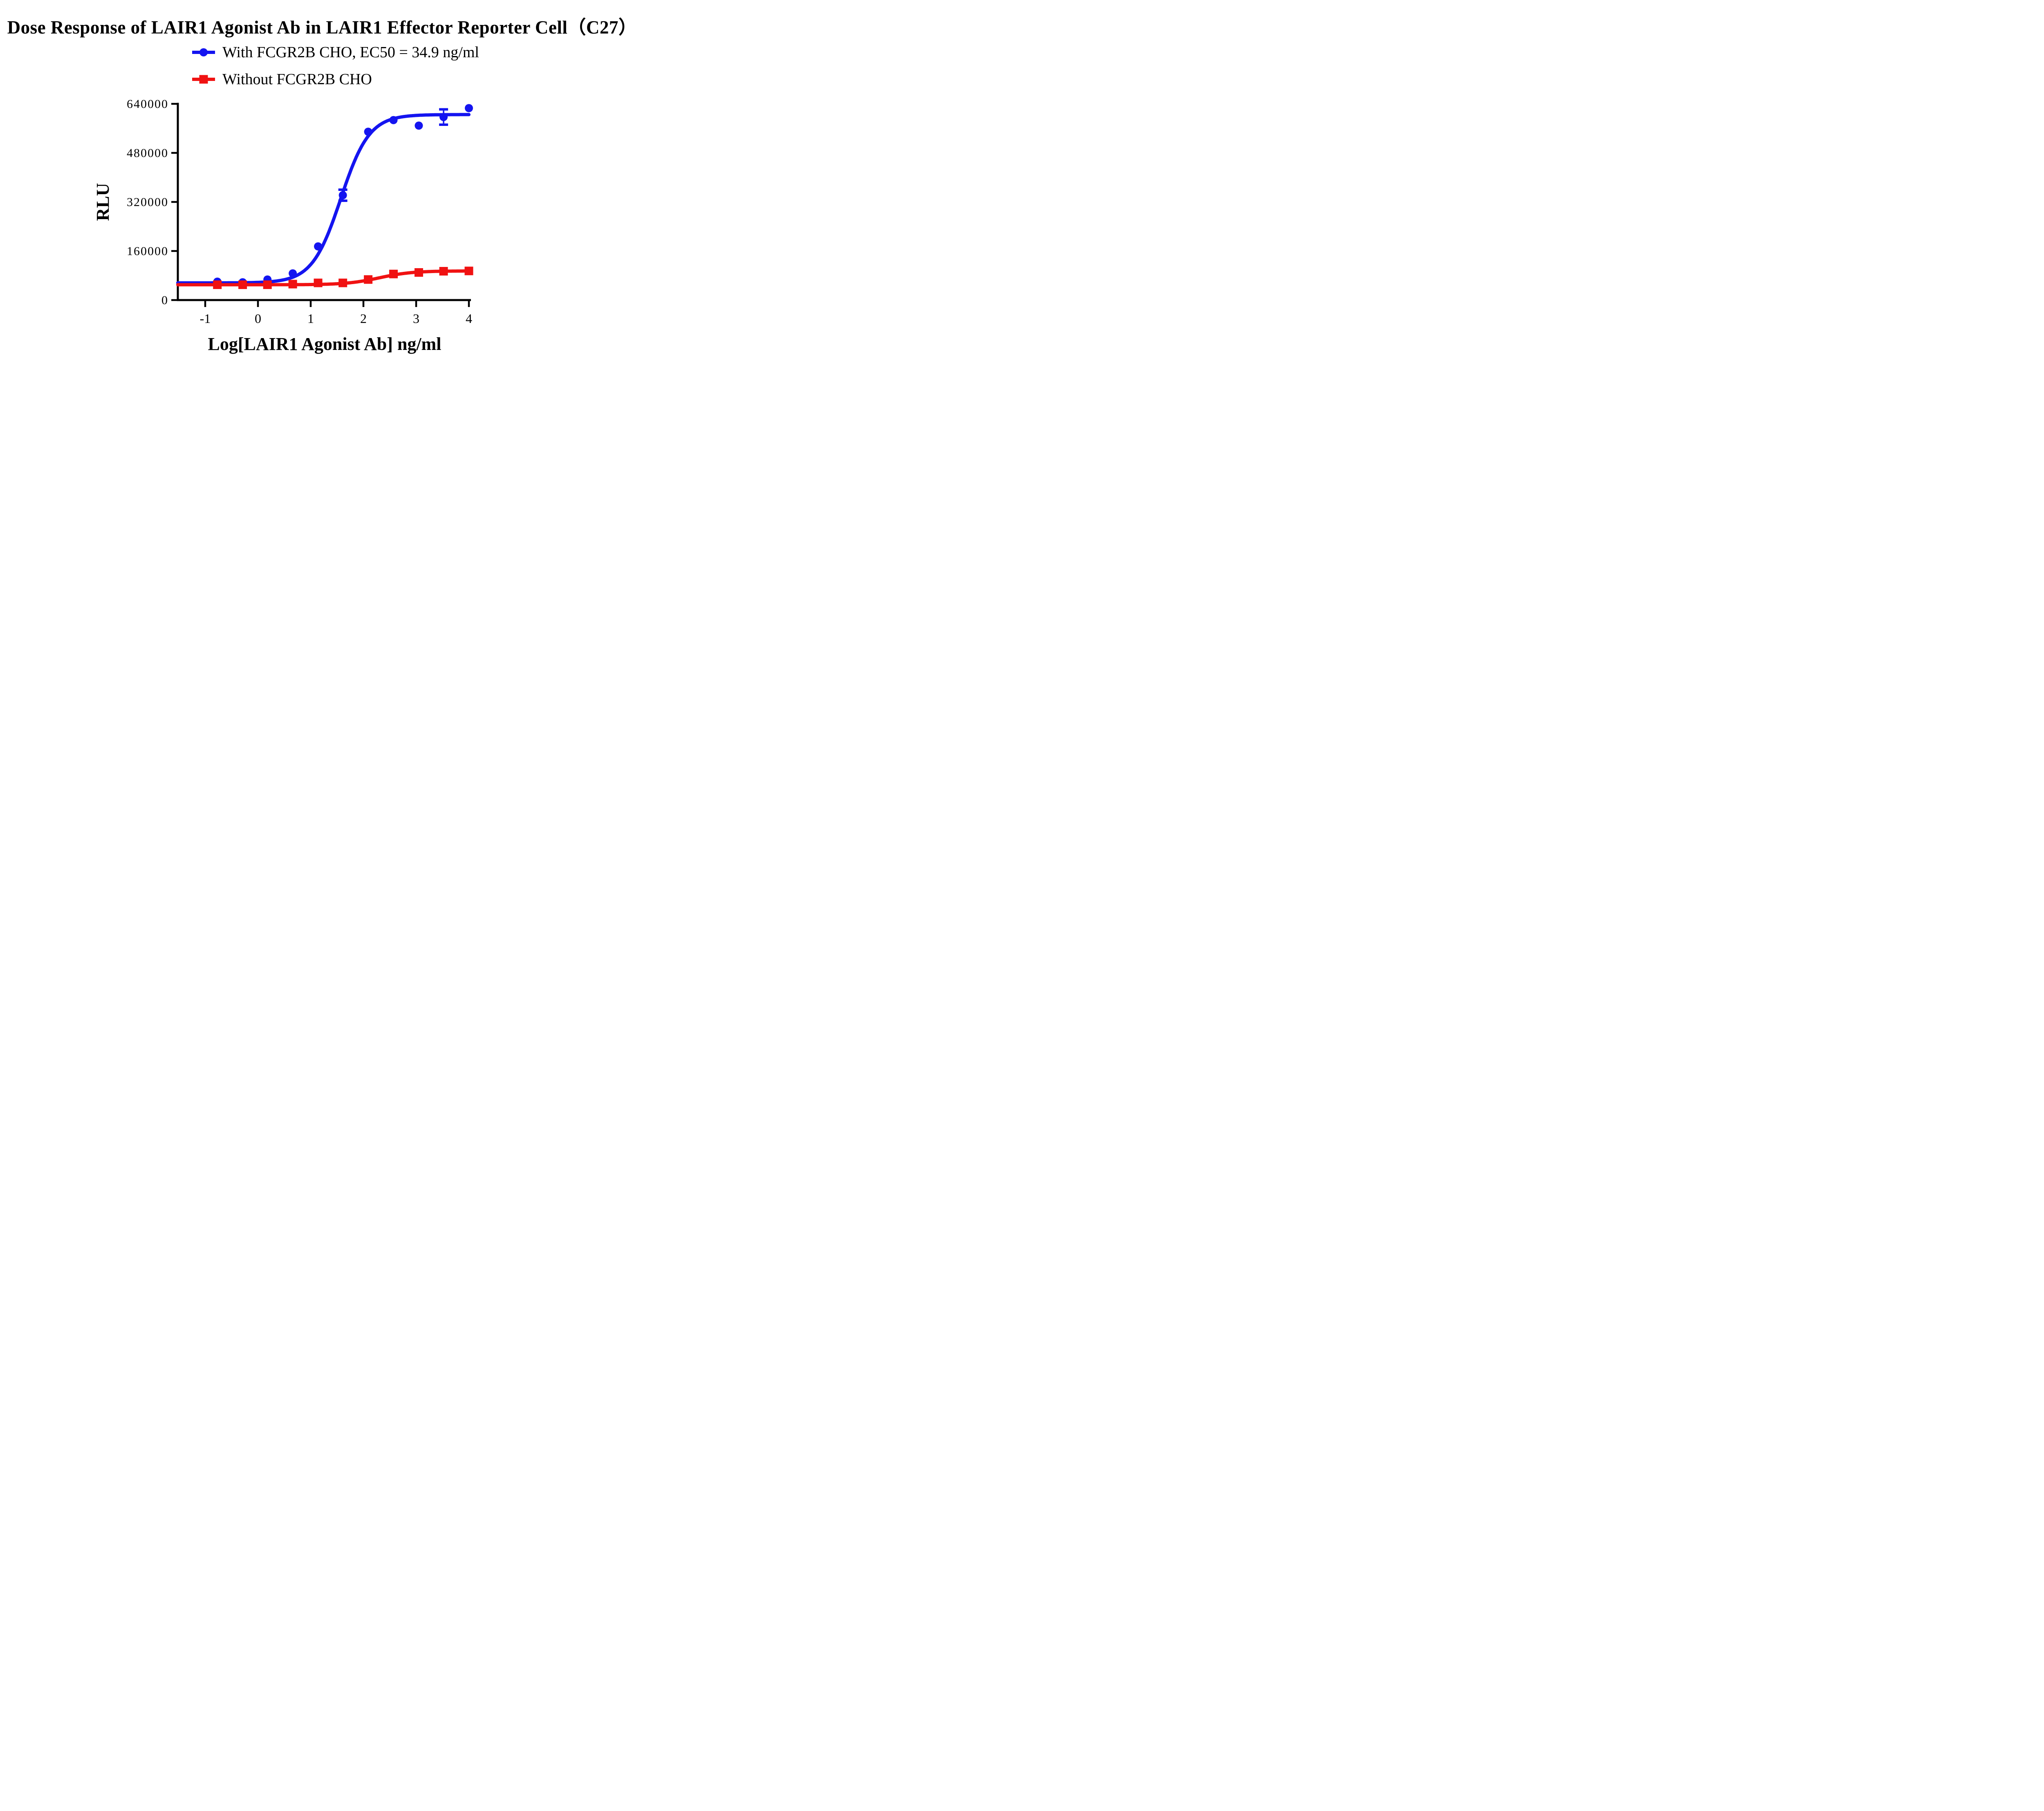 The height and width of the screenshot is (1811, 2044). I want to click on legend-item-without-fcgr2b: Without FCGR2B CHO, so click(335, 79).